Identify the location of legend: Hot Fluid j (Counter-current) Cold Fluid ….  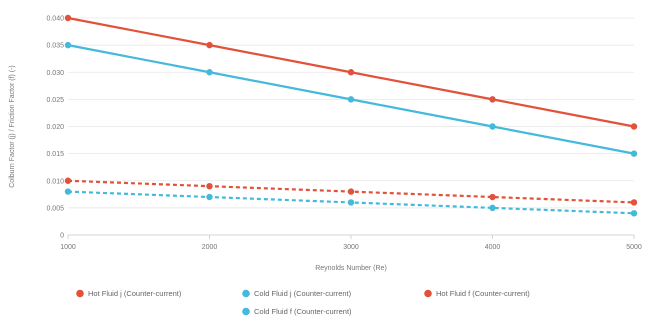
(303, 302).